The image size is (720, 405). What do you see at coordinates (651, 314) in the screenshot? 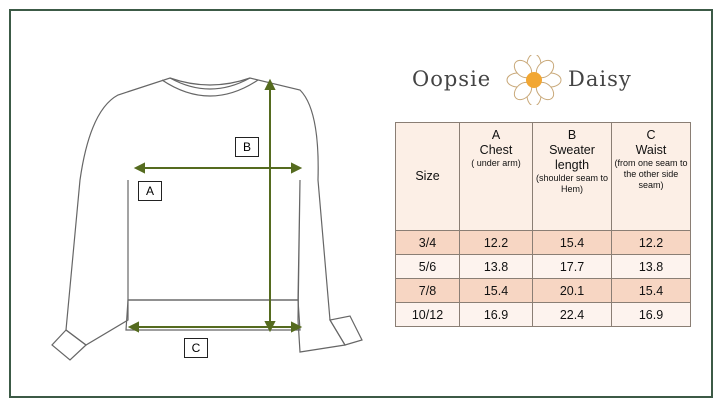
I see `cell-waist: 16.9` at bounding box center [651, 314].